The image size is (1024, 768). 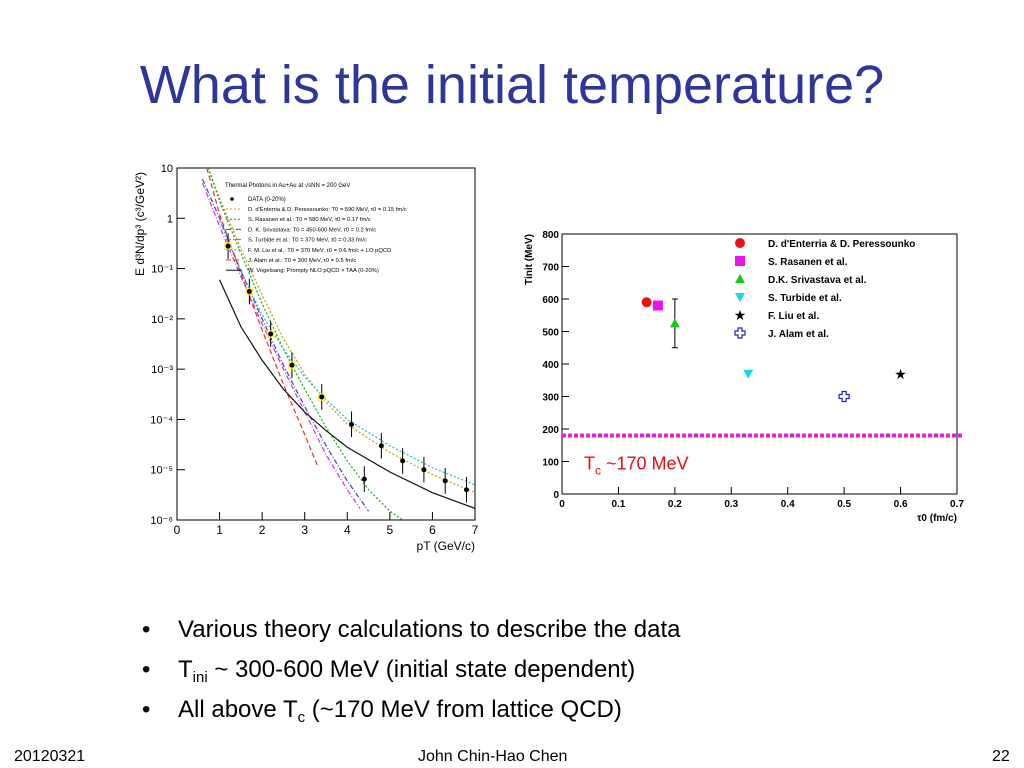 What do you see at coordinates (347, 530) in the screenshot?
I see `x-tick-label: 4` at bounding box center [347, 530].